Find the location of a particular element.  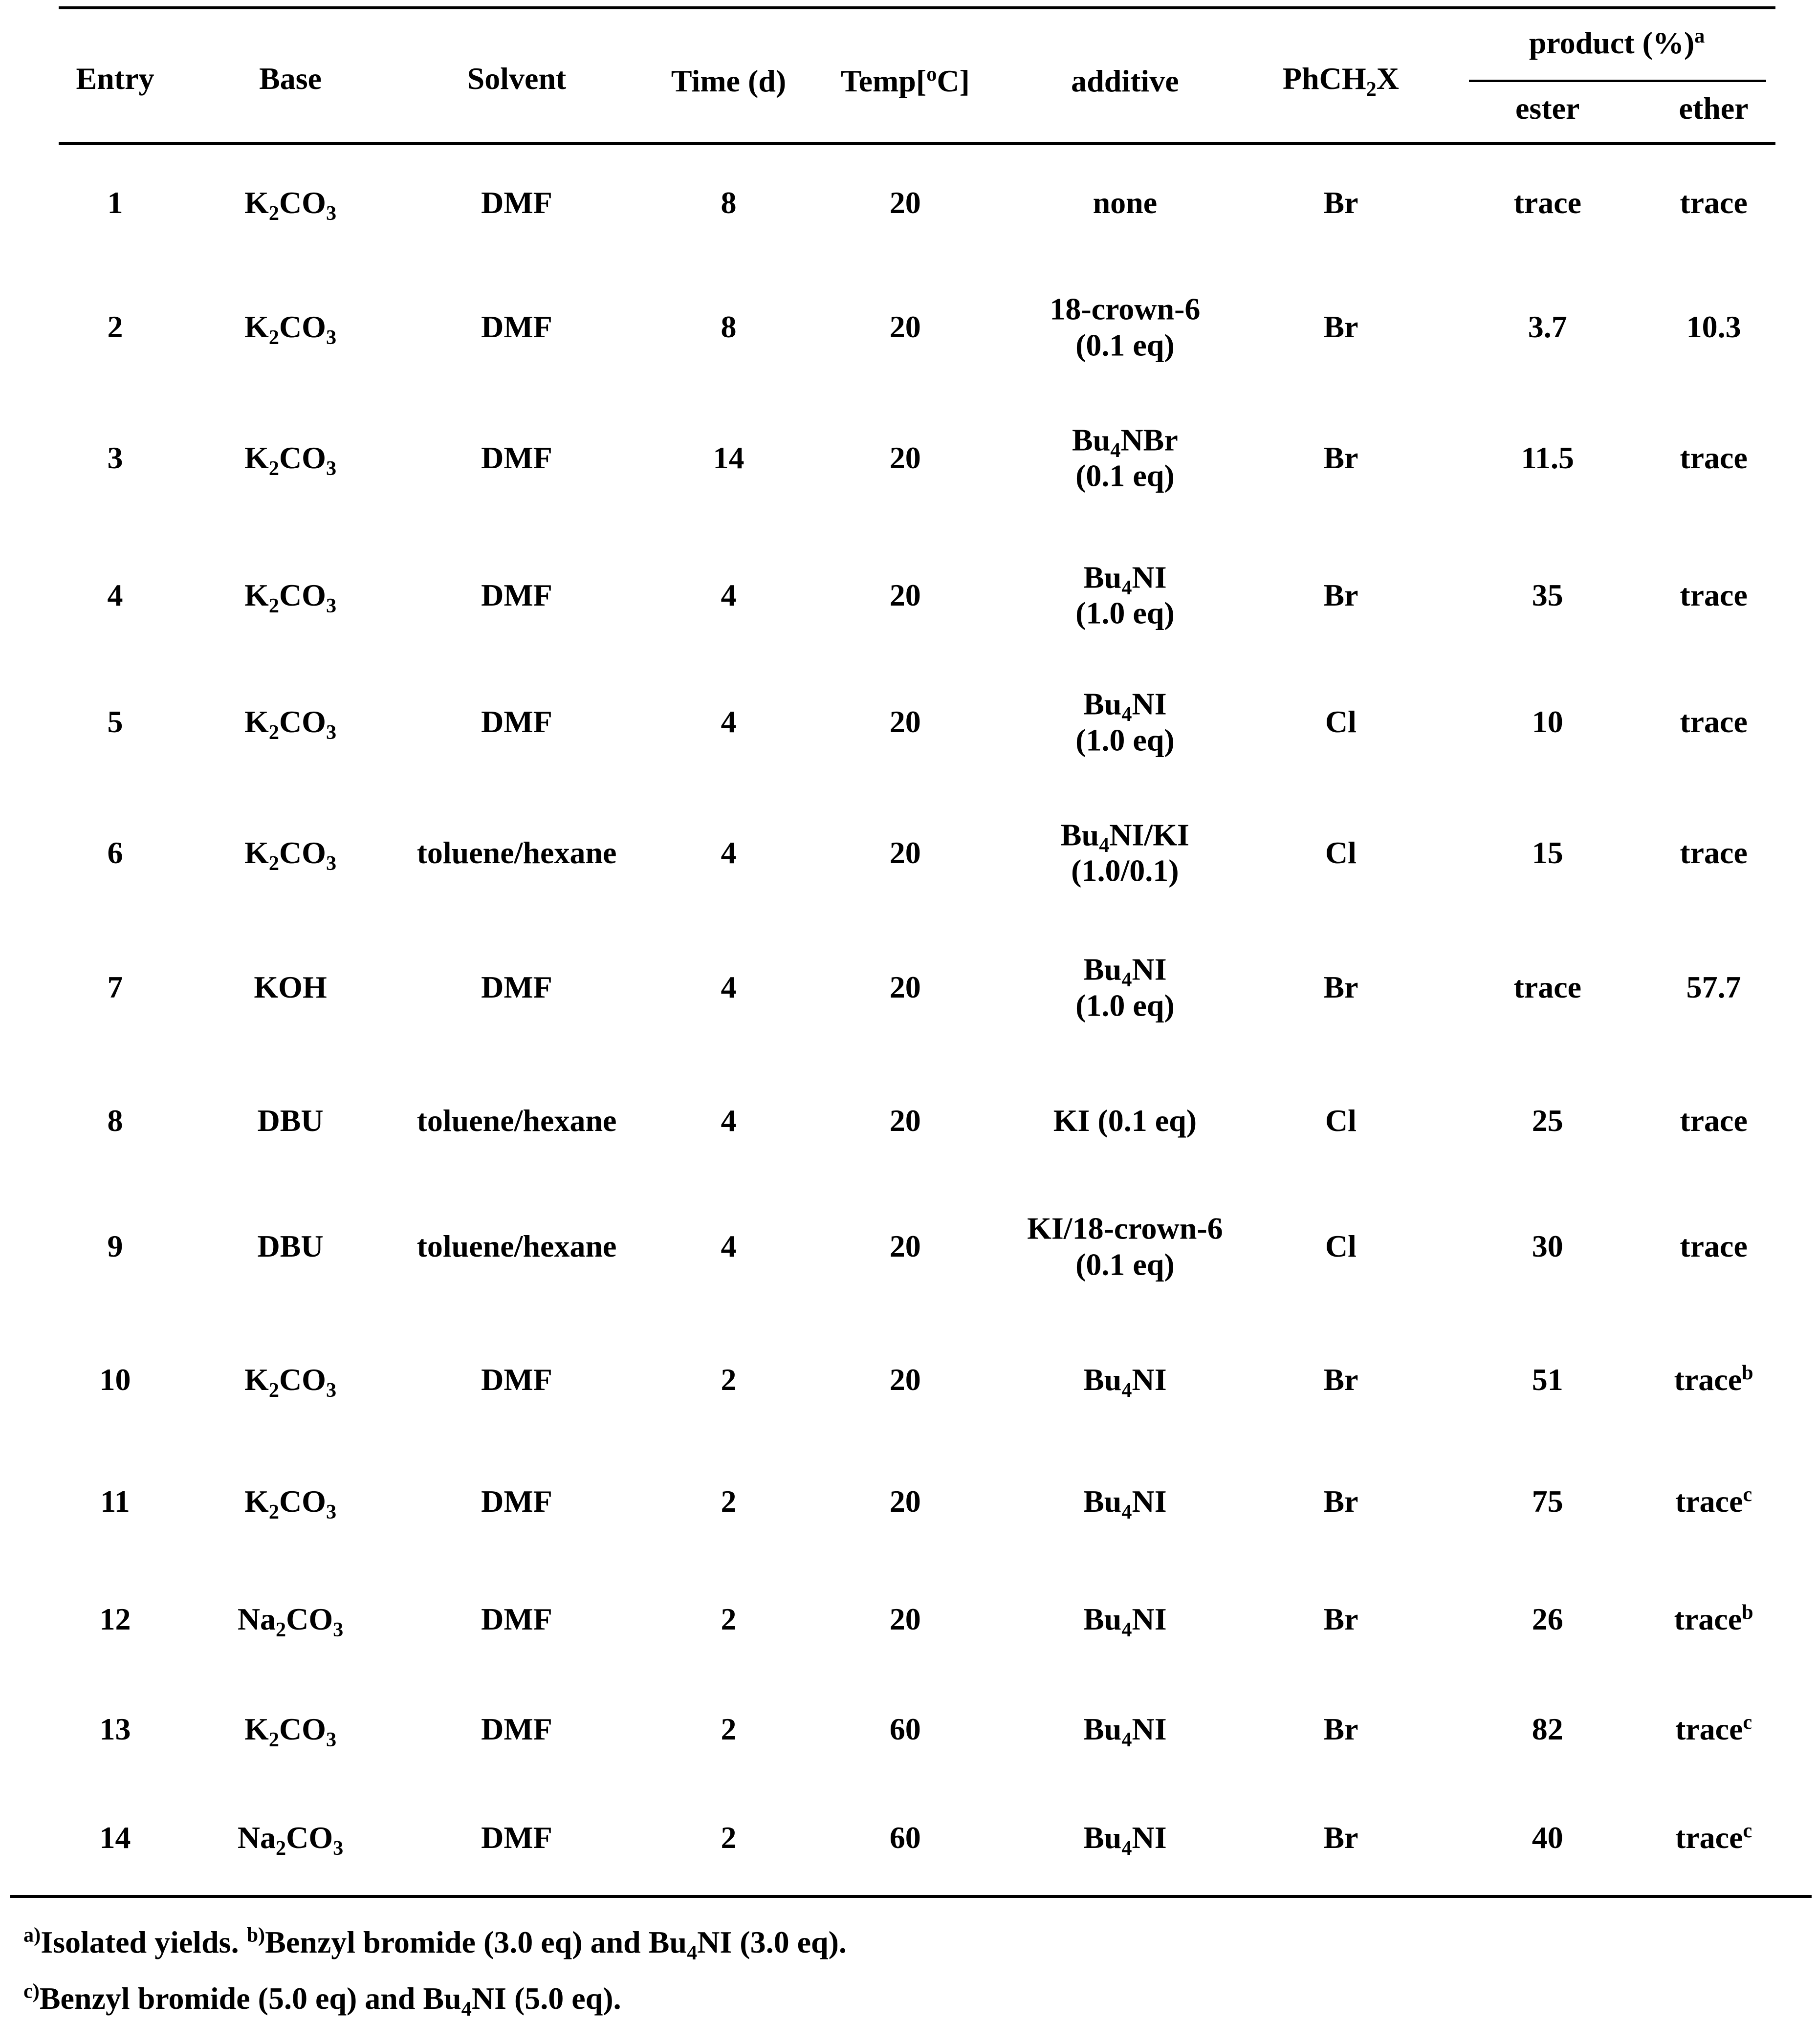

text: ether is located at coordinates (1714, 108).